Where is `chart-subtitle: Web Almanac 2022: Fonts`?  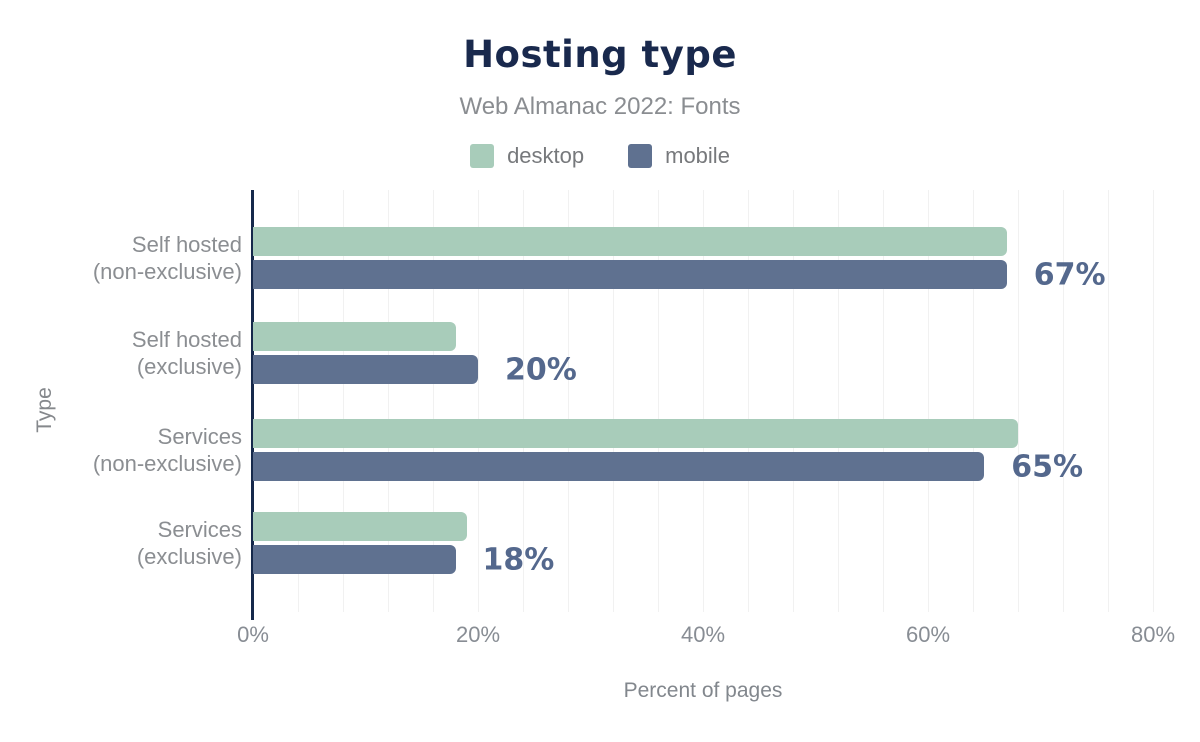
chart-subtitle: Web Almanac 2022: Fonts is located at coordinates (600, 106).